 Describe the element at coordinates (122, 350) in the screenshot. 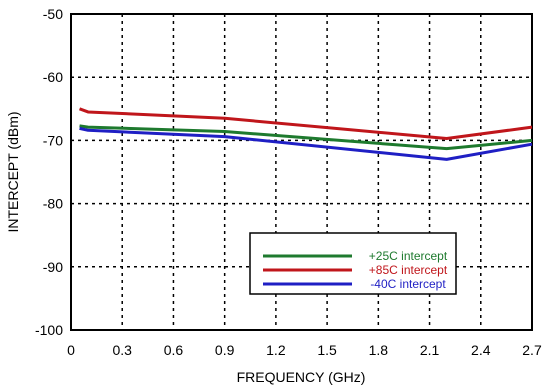

I see `x-tick-label: 0.3` at that location.